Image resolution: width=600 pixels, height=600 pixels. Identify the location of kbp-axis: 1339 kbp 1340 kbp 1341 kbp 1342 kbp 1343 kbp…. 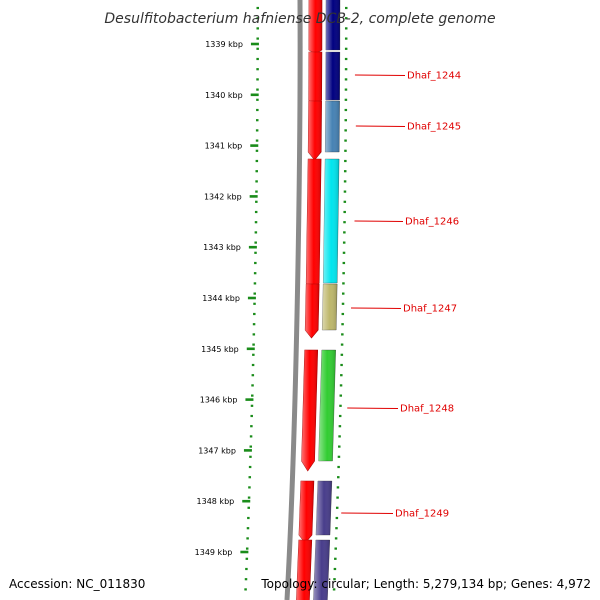
(227, 298).